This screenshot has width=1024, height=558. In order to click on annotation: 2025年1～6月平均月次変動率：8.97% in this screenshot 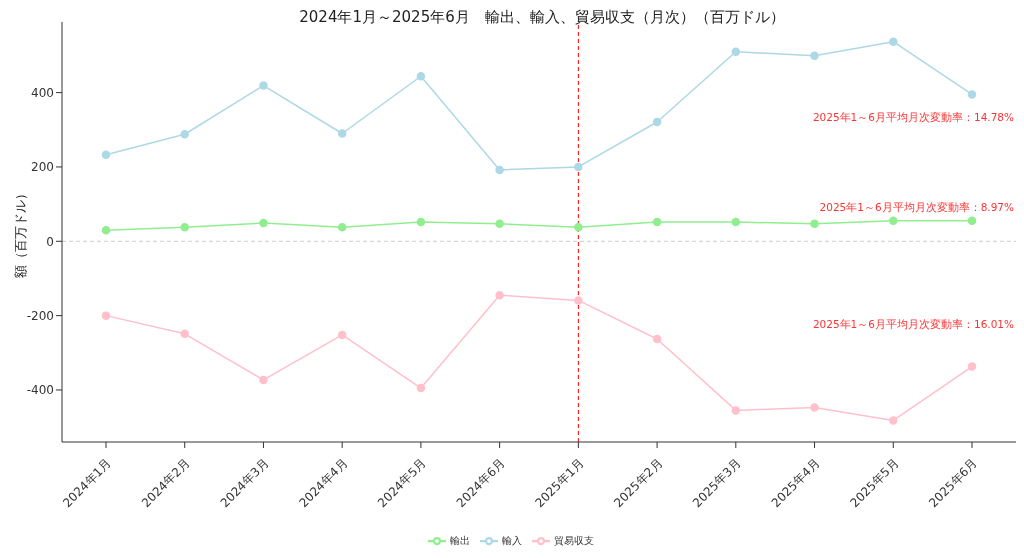, I will do `click(916, 208)`.